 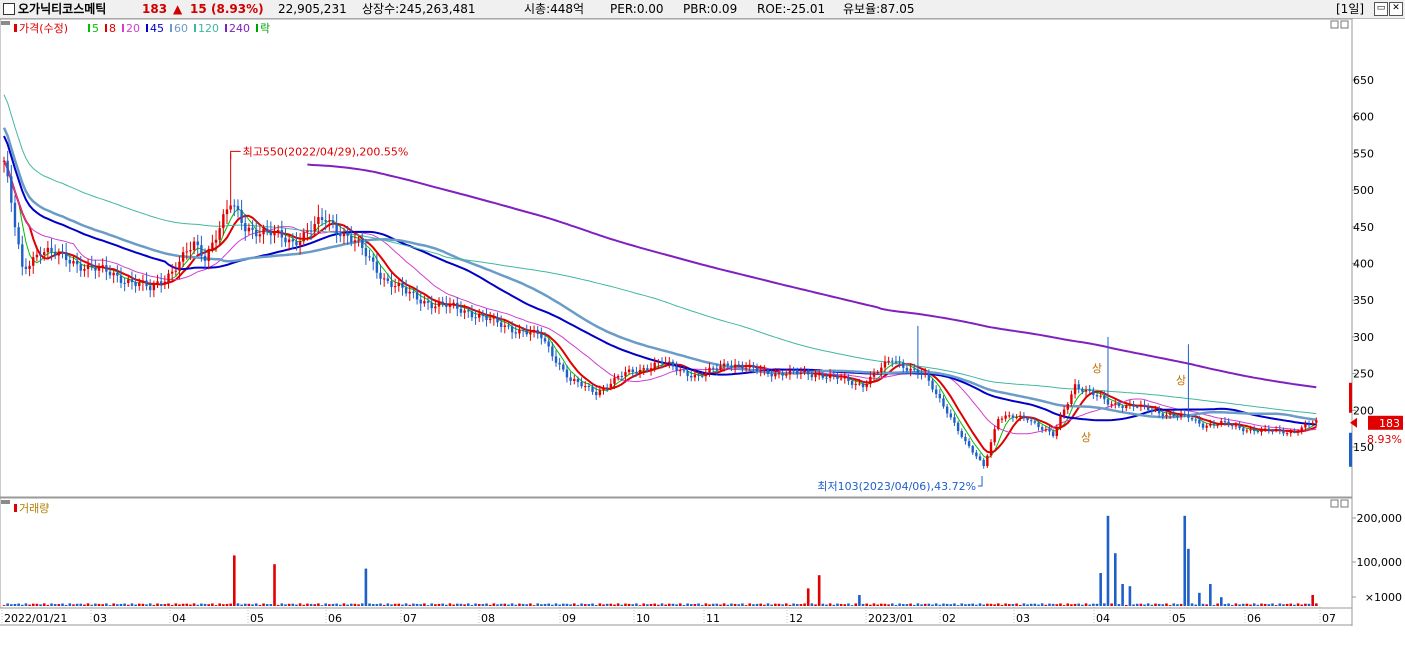 What do you see at coordinates (1363, 374) in the screenshot?
I see `price-tick-label: 250` at bounding box center [1363, 374].